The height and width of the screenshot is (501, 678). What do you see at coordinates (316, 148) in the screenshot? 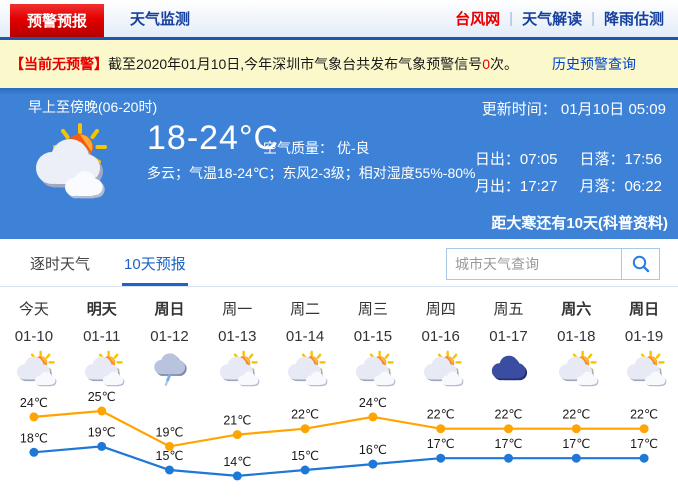
I see `air-quality: 空气质量： 优-良` at bounding box center [316, 148].